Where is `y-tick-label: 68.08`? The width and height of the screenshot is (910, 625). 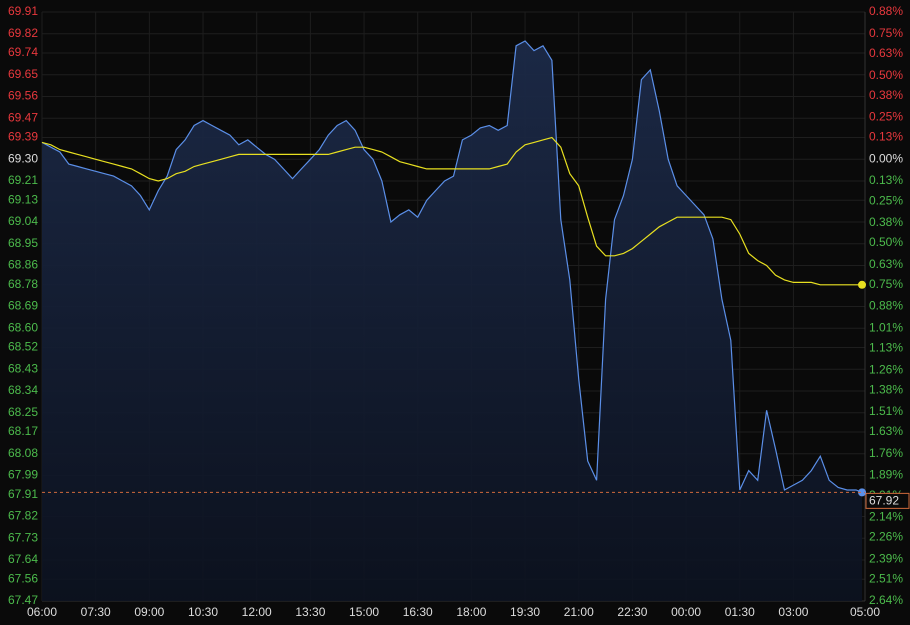 y-tick-label: 68.08 is located at coordinates (23, 453).